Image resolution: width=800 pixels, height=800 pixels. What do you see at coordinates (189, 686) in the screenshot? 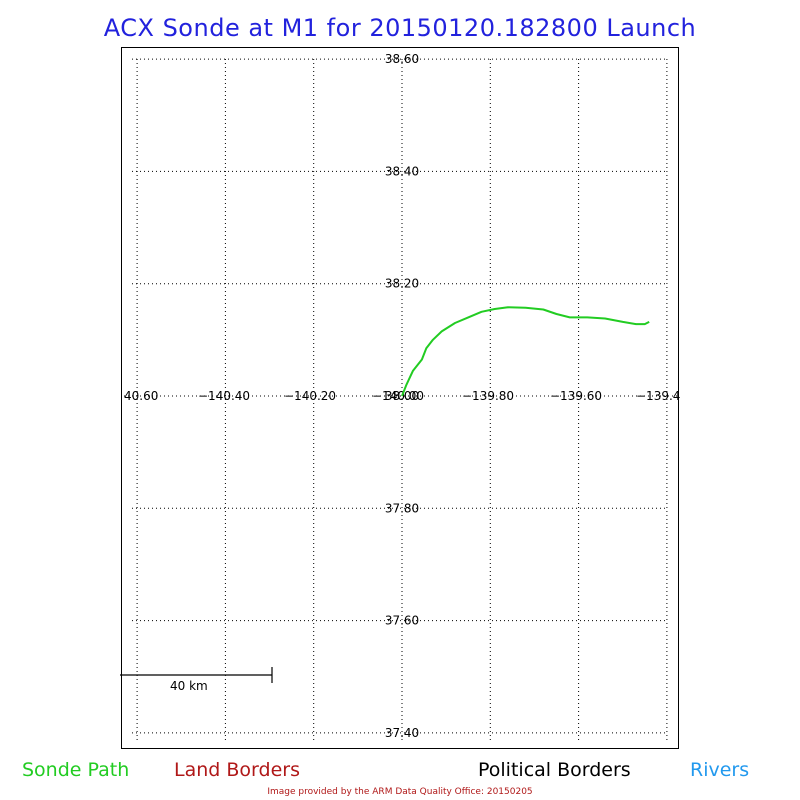
I see `scale-bar-label: 40 km` at bounding box center [189, 686].